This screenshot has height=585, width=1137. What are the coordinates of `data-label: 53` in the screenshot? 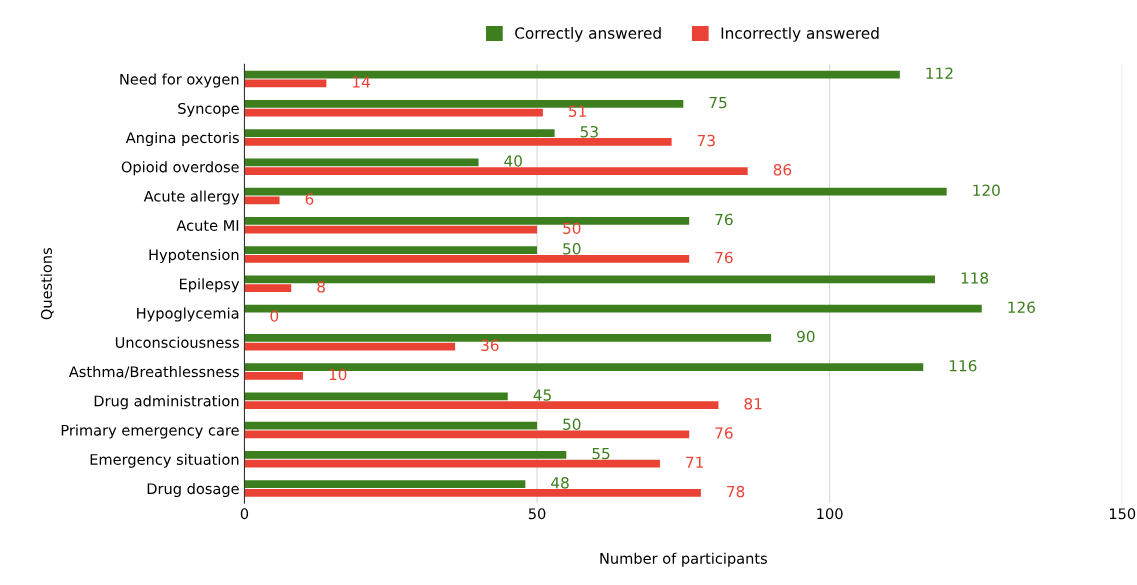 It's located at (589, 131).